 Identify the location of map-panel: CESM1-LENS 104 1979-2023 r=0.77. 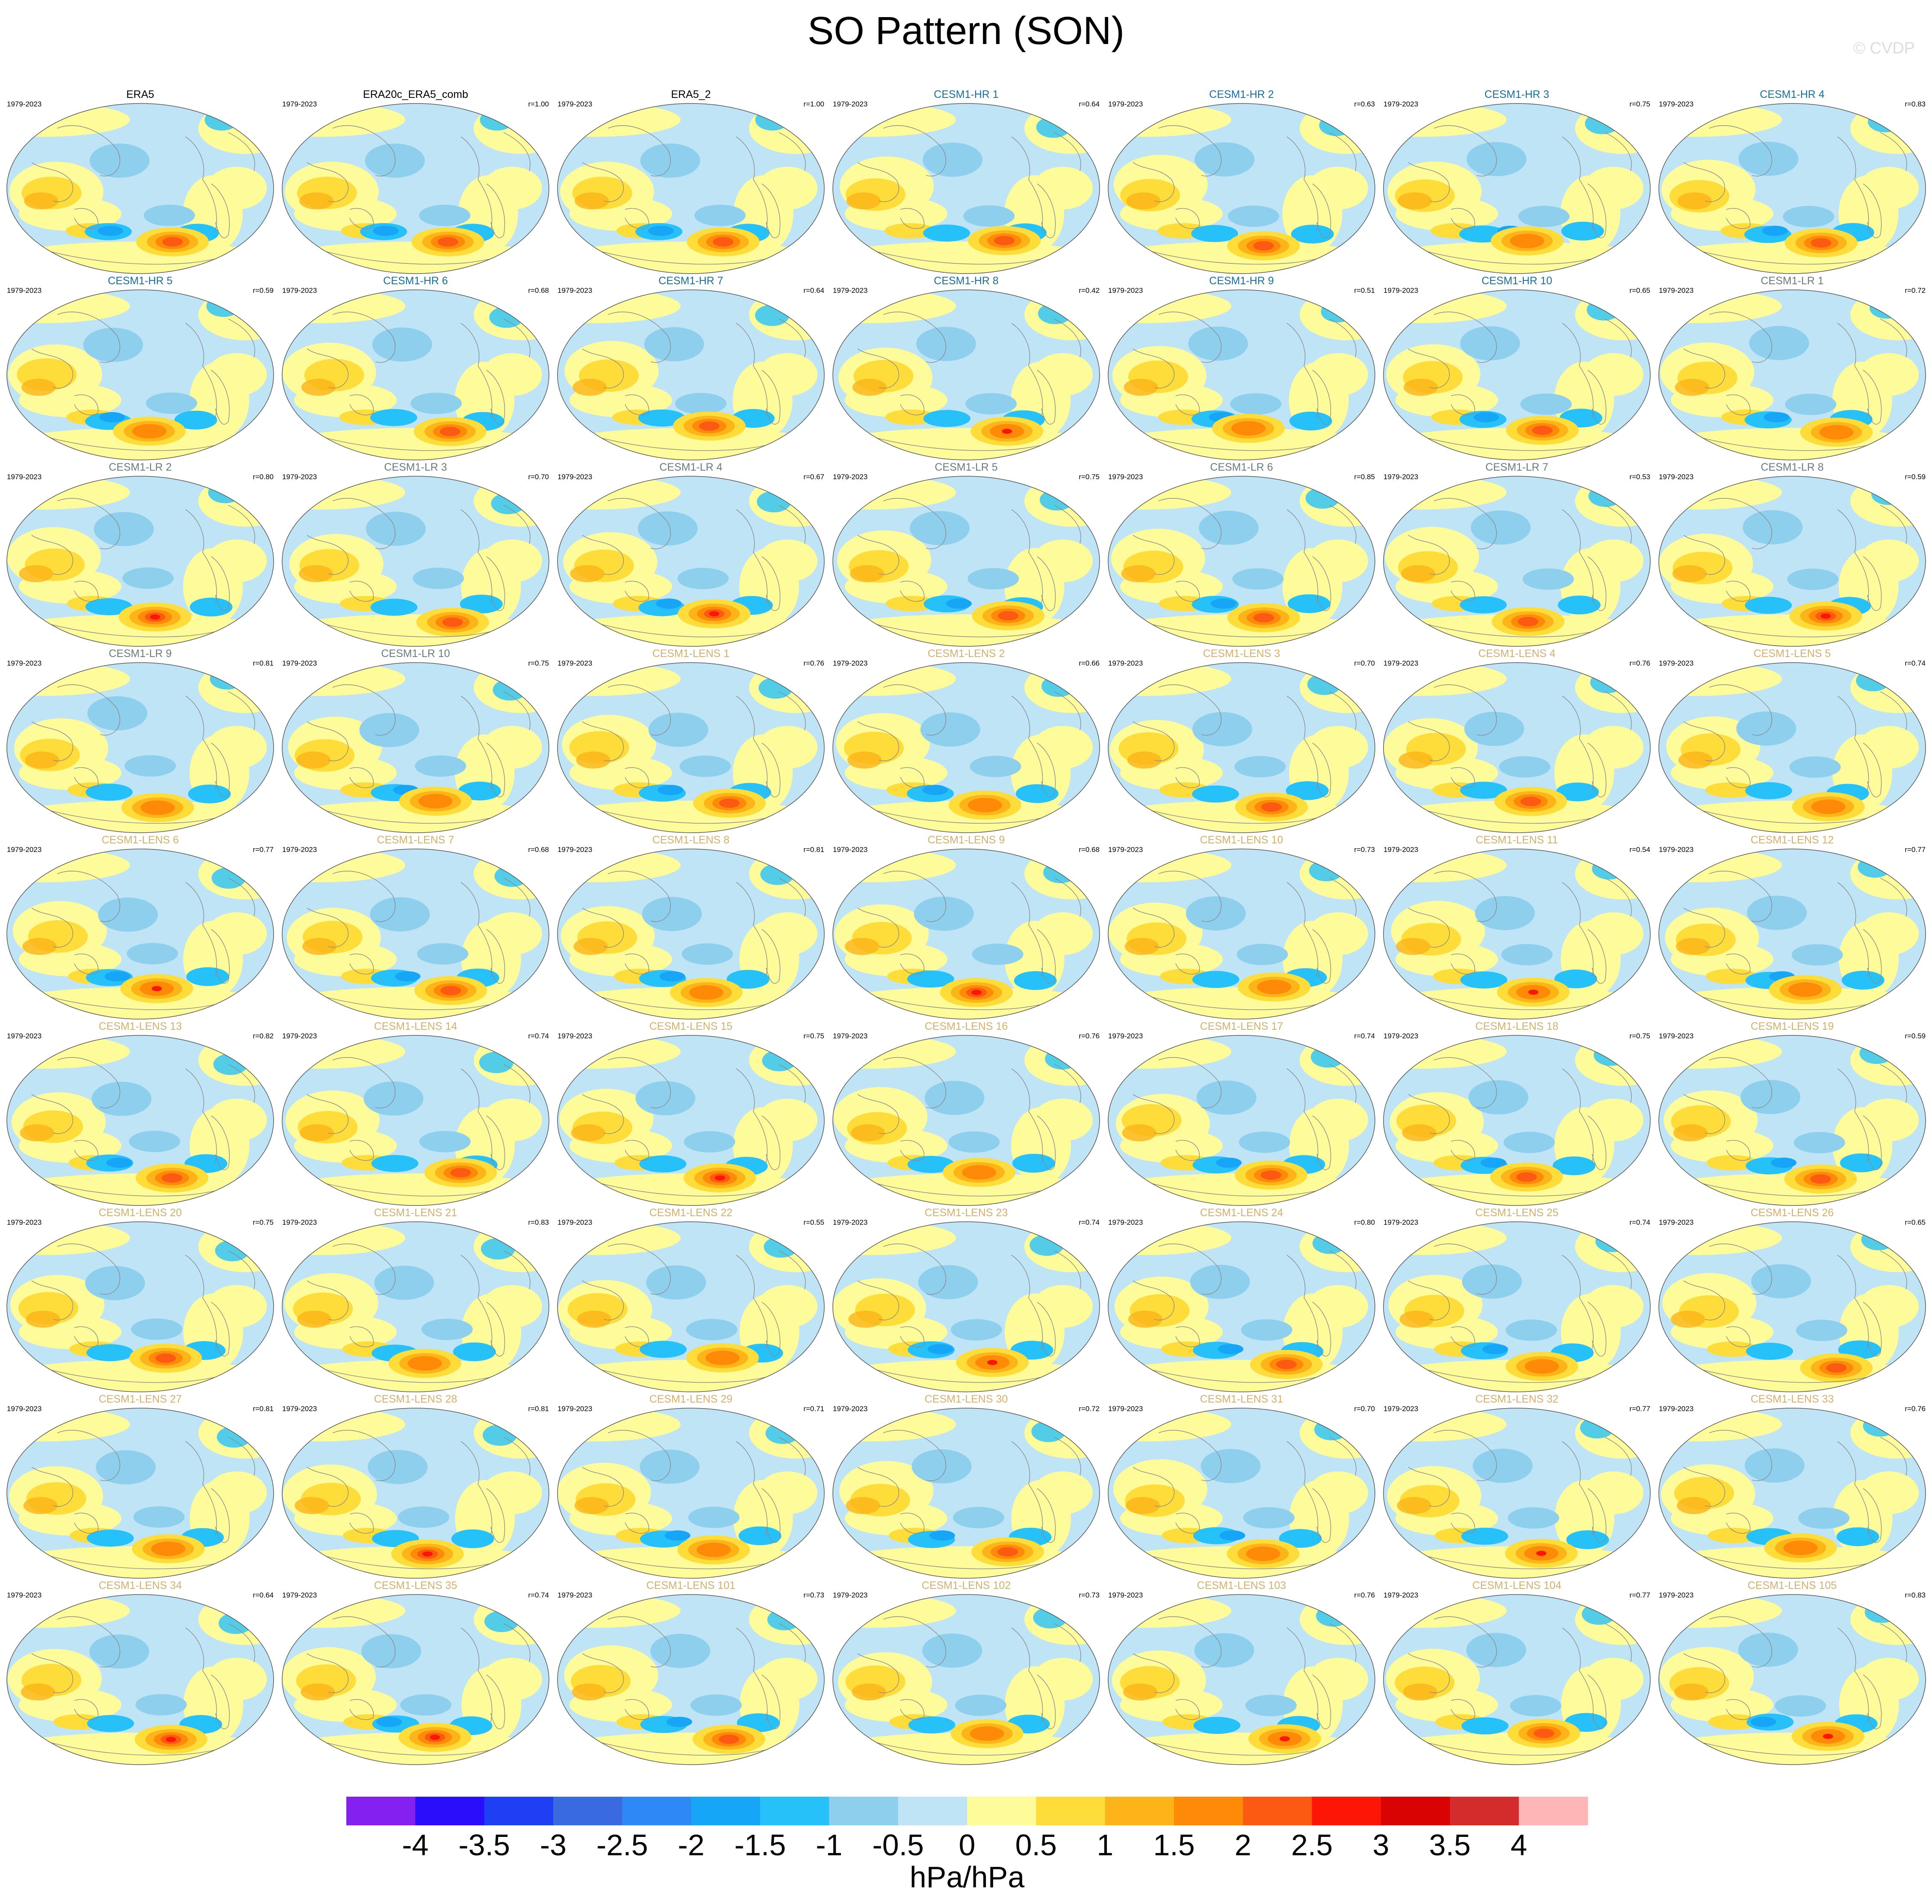
(1517, 1672).